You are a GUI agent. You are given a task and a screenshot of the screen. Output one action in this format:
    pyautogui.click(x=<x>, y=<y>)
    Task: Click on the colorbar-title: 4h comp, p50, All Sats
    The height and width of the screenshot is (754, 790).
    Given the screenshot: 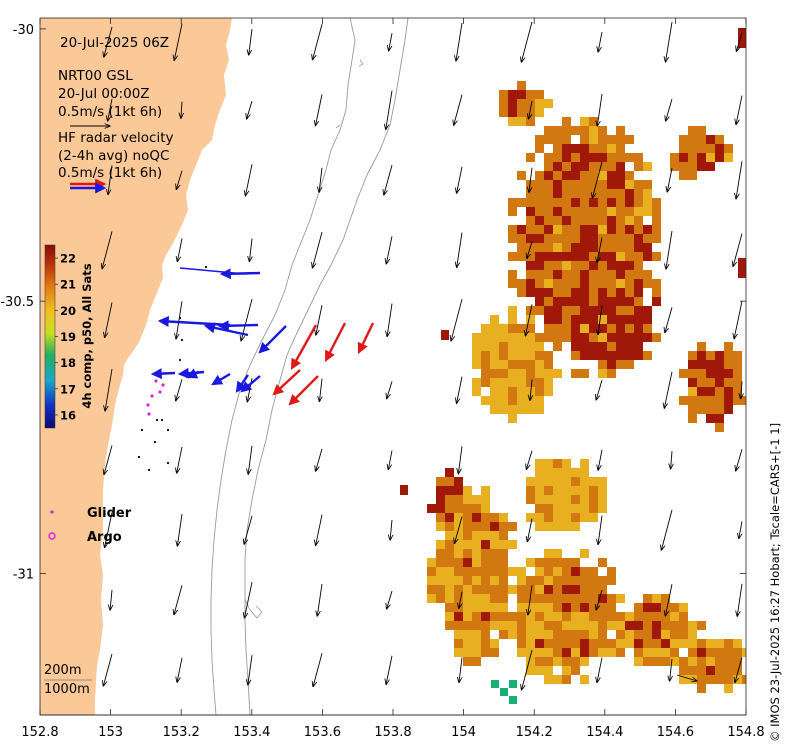 What is the action you would take?
    pyautogui.click(x=87, y=335)
    